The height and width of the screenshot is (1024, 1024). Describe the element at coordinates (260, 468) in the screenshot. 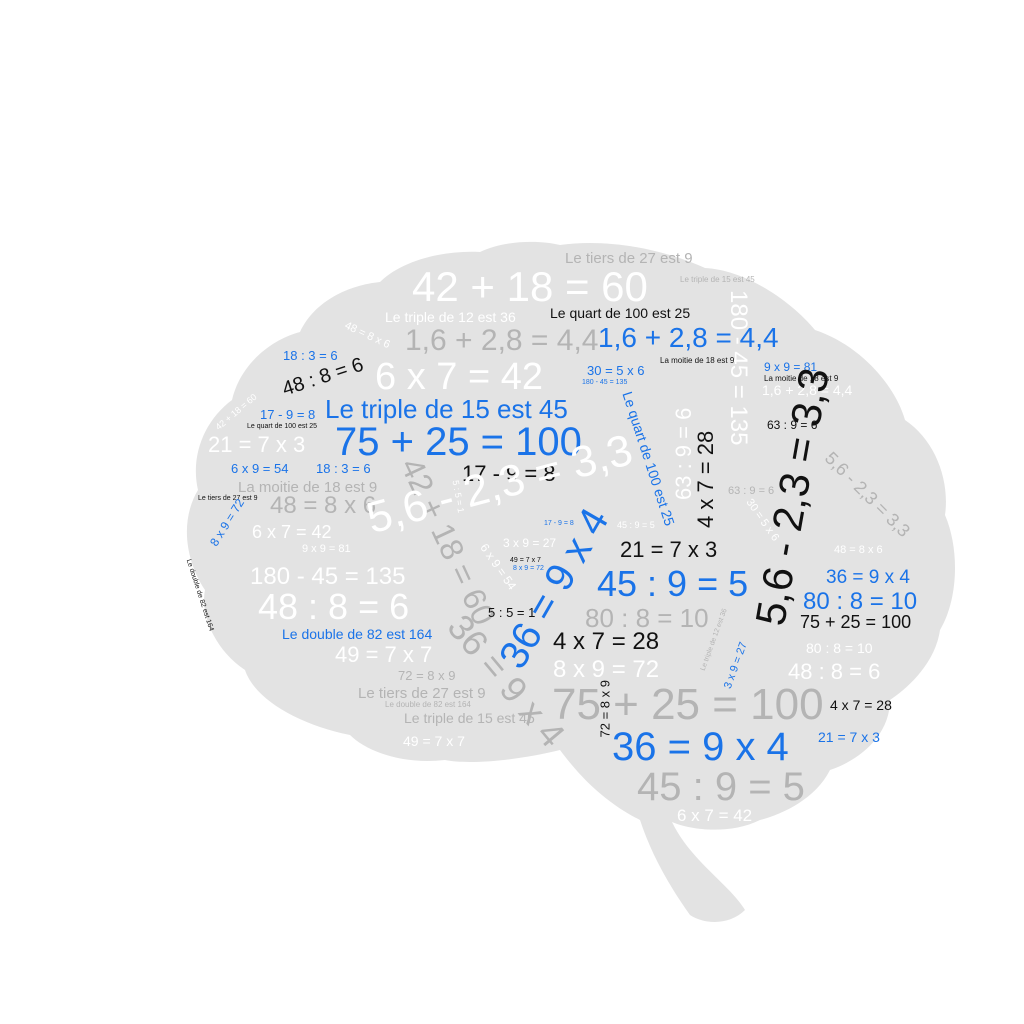

I see `word: 6 x 9 = 54` at that location.